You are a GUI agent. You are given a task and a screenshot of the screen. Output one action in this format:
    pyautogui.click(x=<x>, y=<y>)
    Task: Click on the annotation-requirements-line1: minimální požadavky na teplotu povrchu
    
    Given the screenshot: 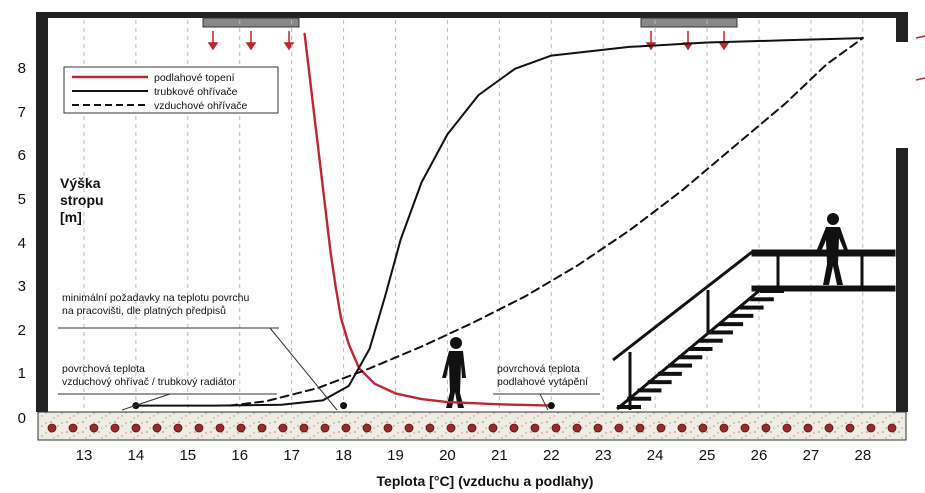 What is the action you would take?
    pyautogui.click(x=156, y=298)
    